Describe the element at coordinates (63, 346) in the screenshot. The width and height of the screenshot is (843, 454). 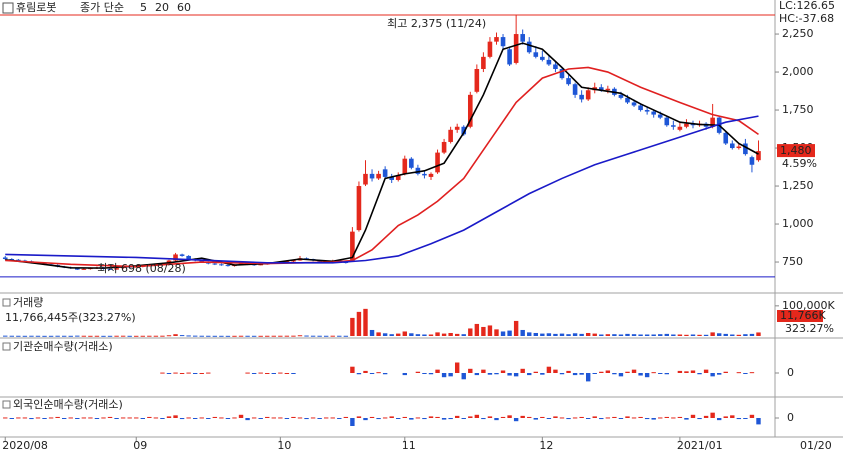
I see `inst-title: 기관순매수량(거래소)` at that location.